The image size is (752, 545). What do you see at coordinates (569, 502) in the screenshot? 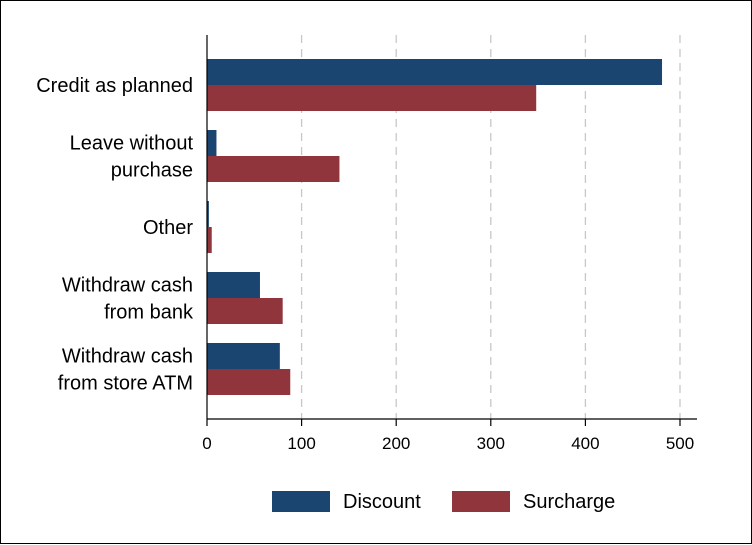
I see `legend-label-surcharge: Surcharge` at bounding box center [569, 502].